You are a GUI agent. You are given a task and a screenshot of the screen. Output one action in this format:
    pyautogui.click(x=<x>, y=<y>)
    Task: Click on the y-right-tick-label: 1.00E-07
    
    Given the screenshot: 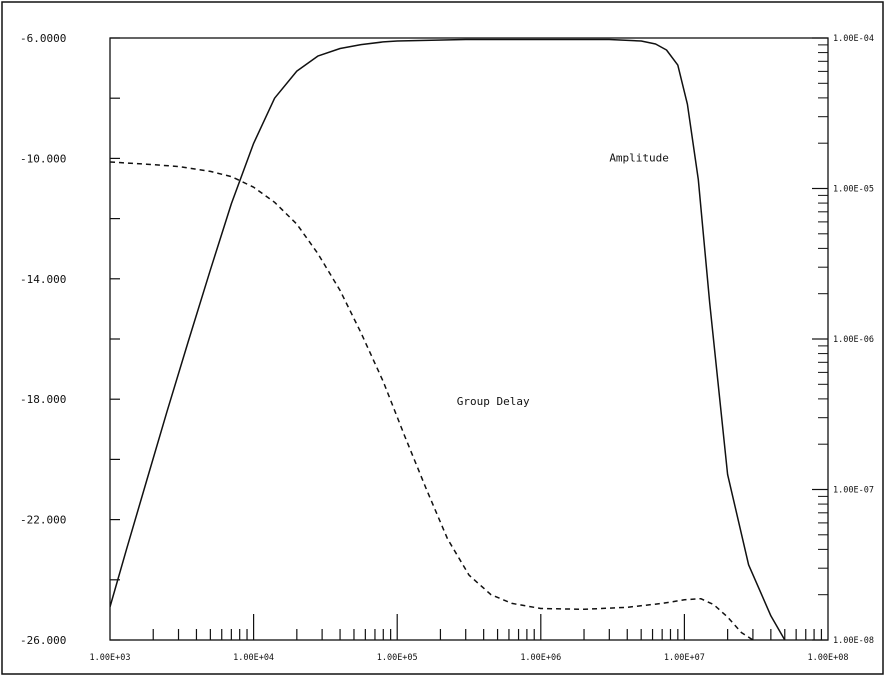 What is the action you would take?
    pyautogui.click(x=853, y=491)
    